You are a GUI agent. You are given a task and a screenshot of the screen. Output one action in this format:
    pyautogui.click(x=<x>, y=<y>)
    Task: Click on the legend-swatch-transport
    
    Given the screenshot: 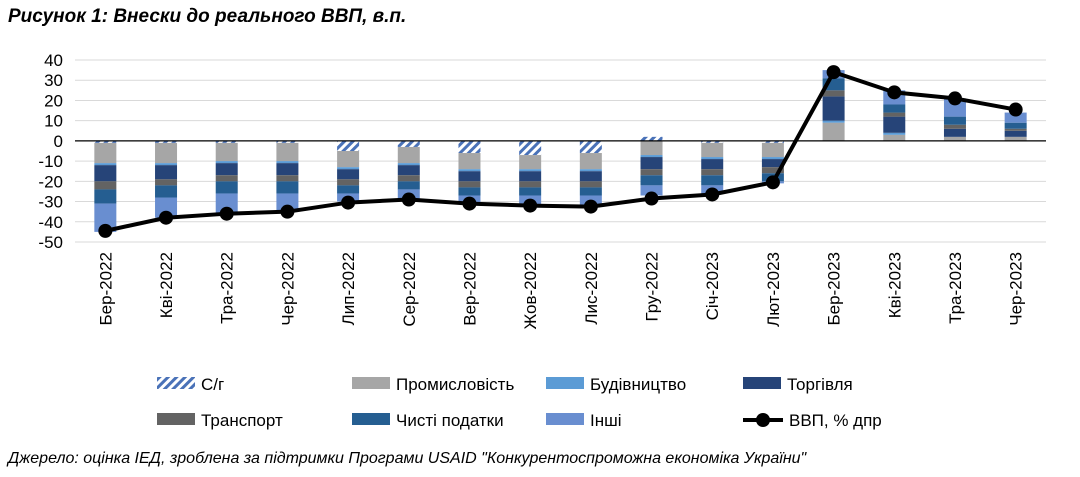 What is the action you would take?
    pyautogui.click(x=176, y=419)
    